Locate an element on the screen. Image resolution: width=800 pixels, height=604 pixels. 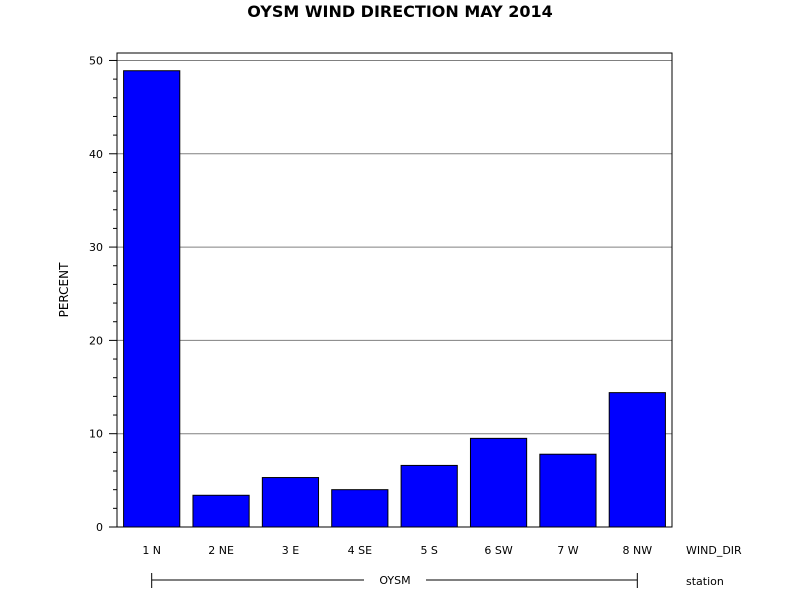
x-tick-label: 1 N is located at coordinates (151, 550).